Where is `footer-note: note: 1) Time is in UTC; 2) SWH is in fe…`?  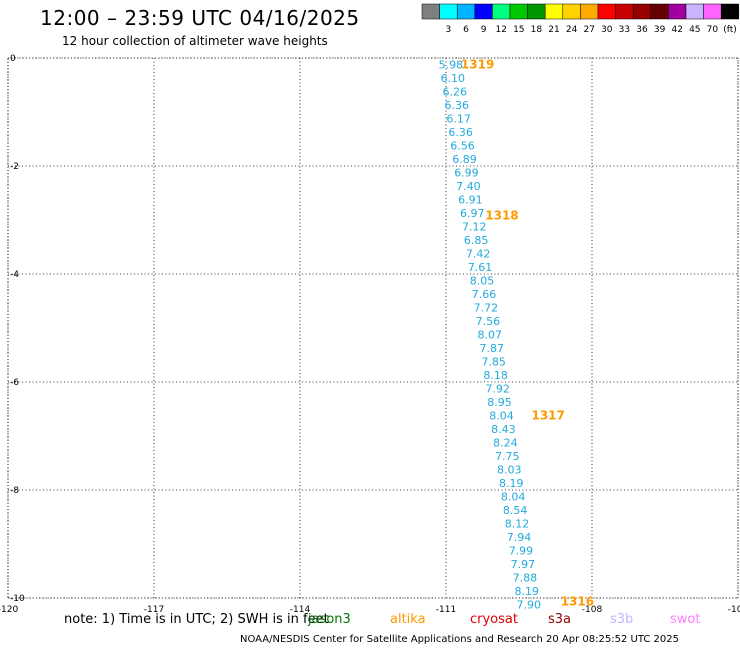 footer-note: note: 1) Time is in UTC; 2) SWH is in fe… is located at coordinates (196, 619).